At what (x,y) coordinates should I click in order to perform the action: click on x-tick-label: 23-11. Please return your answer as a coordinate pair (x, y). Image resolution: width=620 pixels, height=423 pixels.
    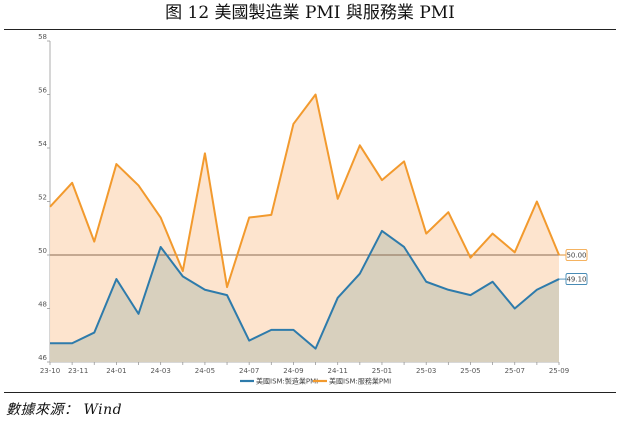
    Looking at the image, I should click on (78, 371).